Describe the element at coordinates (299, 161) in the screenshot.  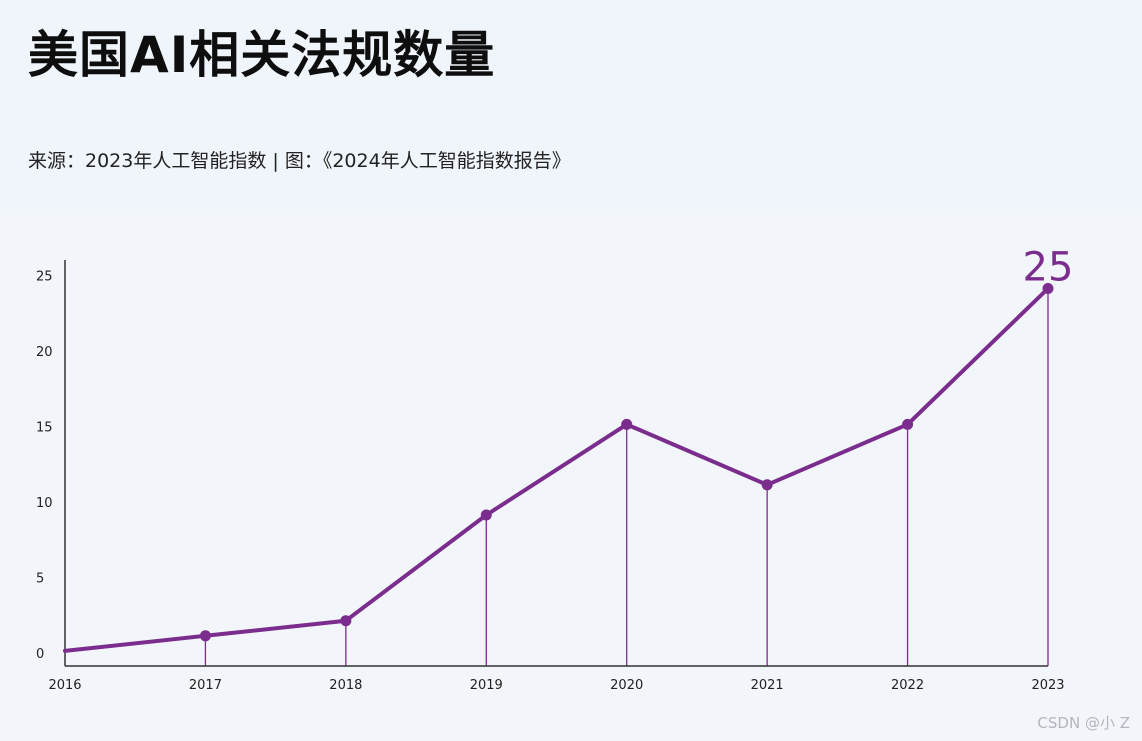
I see `source-caption: 来源：2023年人工智能指数 | 图：《2024年人工智能指数报告》` at that location.